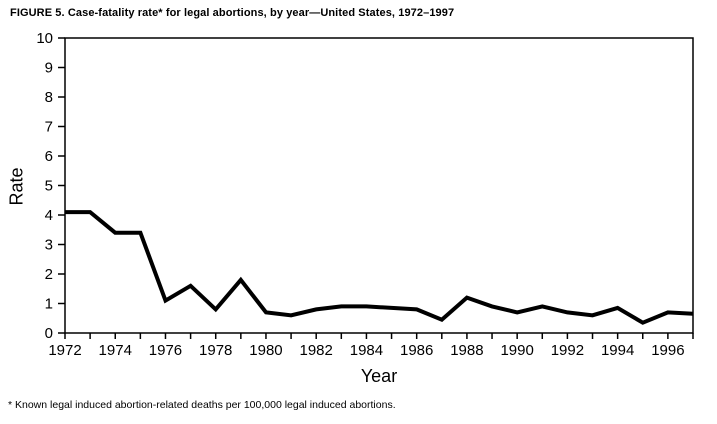 The image size is (717, 424). What do you see at coordinates (16, 186) in the screenshot?
I see `y-axis-label: Rate` at bounding box center [16, 186].